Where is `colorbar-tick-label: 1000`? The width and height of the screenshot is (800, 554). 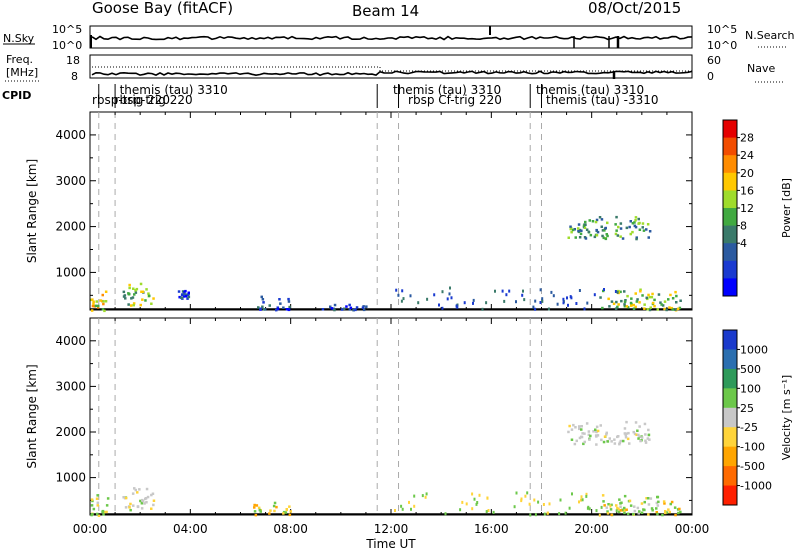
colorbar-tick-label: 1000 is located at coordinates (754, 349).